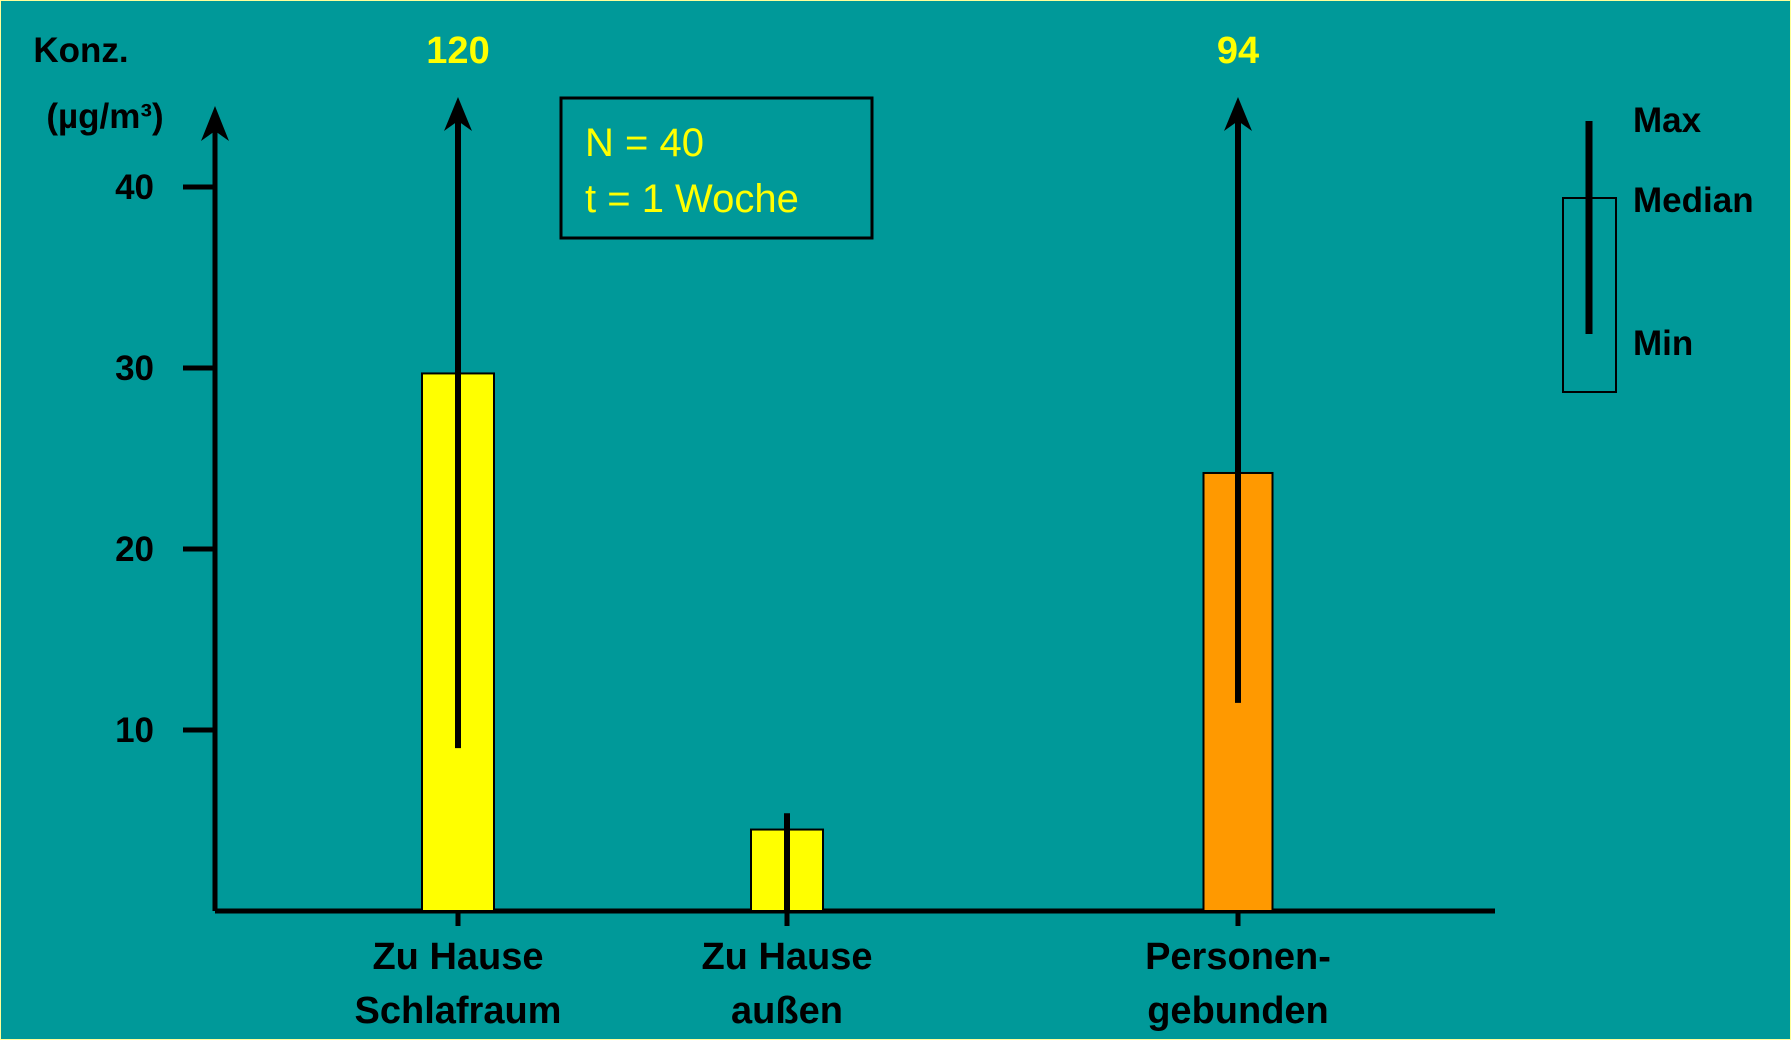  I want to click on max-value-label-1: 120, so click(457, 51).